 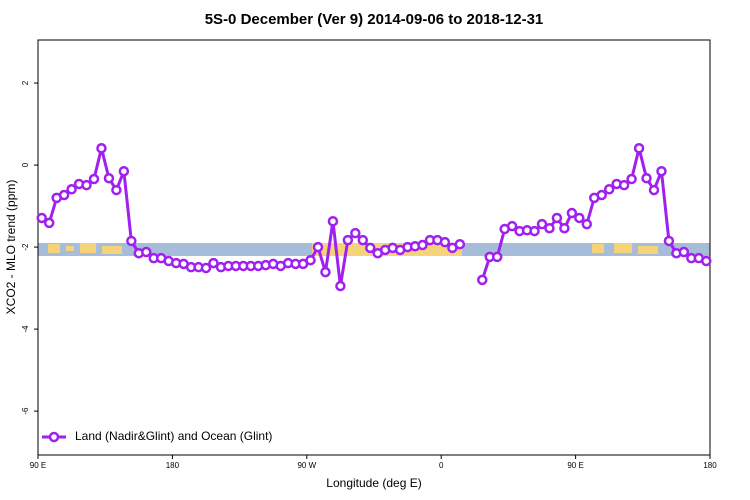 I want to click on legend-marker, so click(x=54, y=437).